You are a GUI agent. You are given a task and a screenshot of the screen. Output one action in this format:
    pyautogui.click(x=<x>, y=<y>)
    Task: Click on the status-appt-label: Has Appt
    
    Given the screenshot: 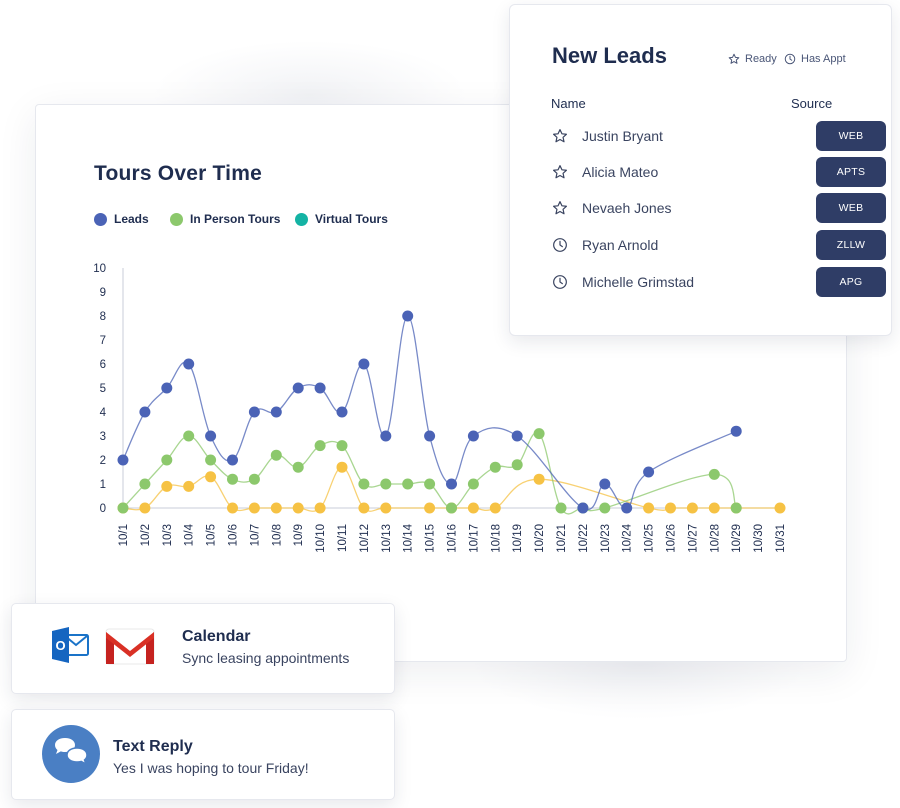 What is the action you would take?
    pyautogui.click(x=823, y=59)
    